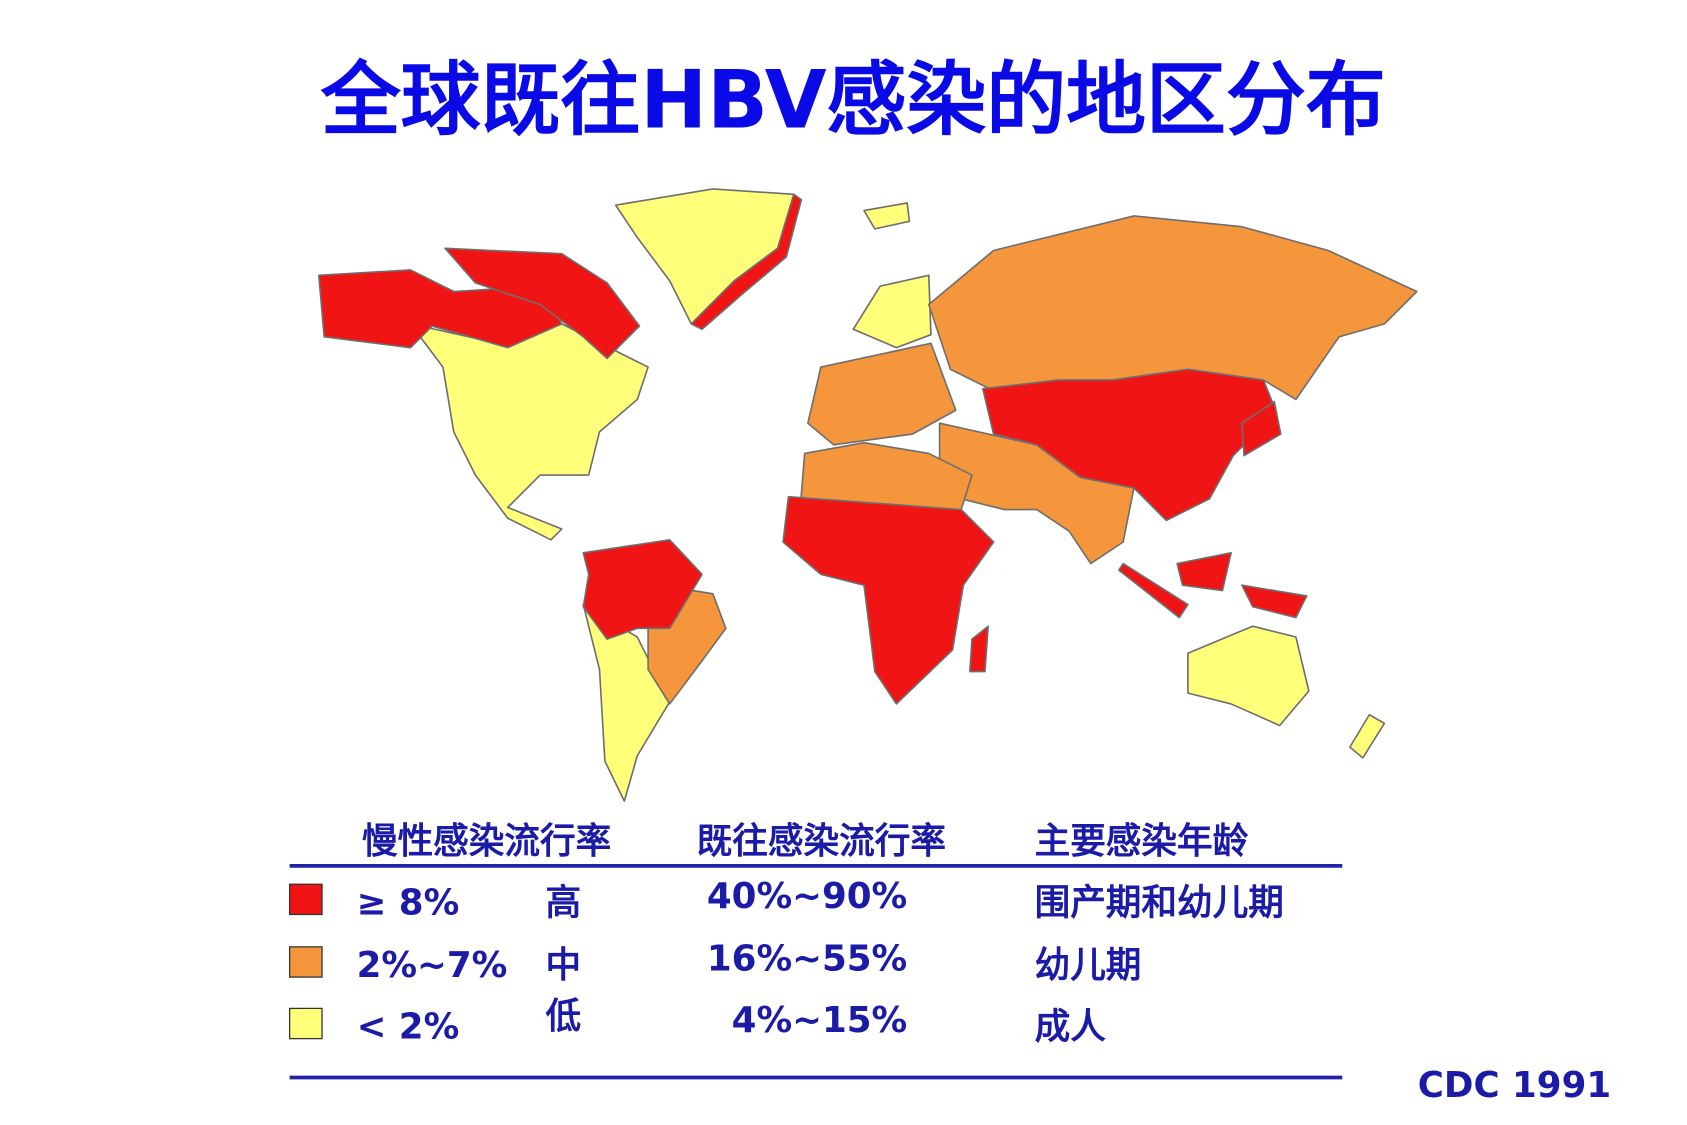 The image size is (1687, 1125). What do you see at coordinates (529, 432) in the screenshot?
I see `north-america` at bounding box center [529, 432].